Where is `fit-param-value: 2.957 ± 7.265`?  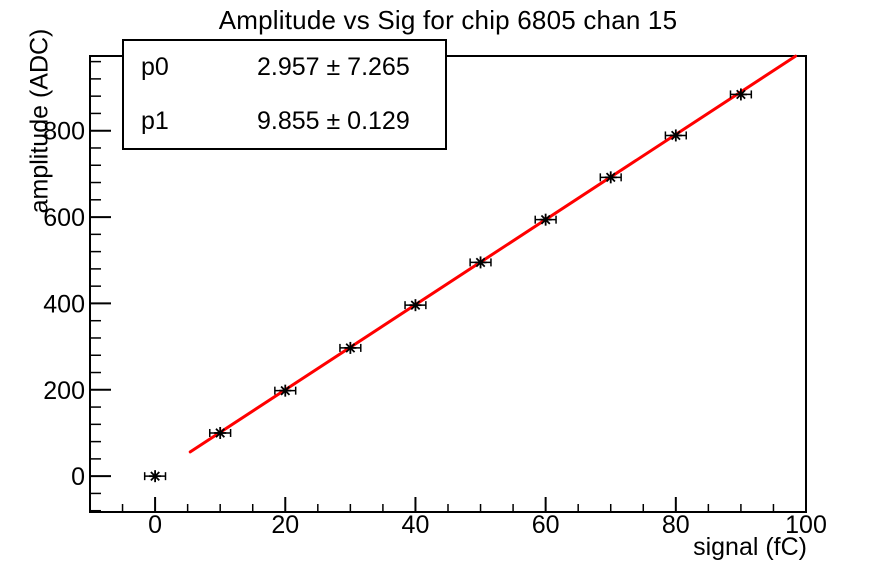
fit-param-value: 2.957 ± 7.265 is located at coordinates (333, 67).